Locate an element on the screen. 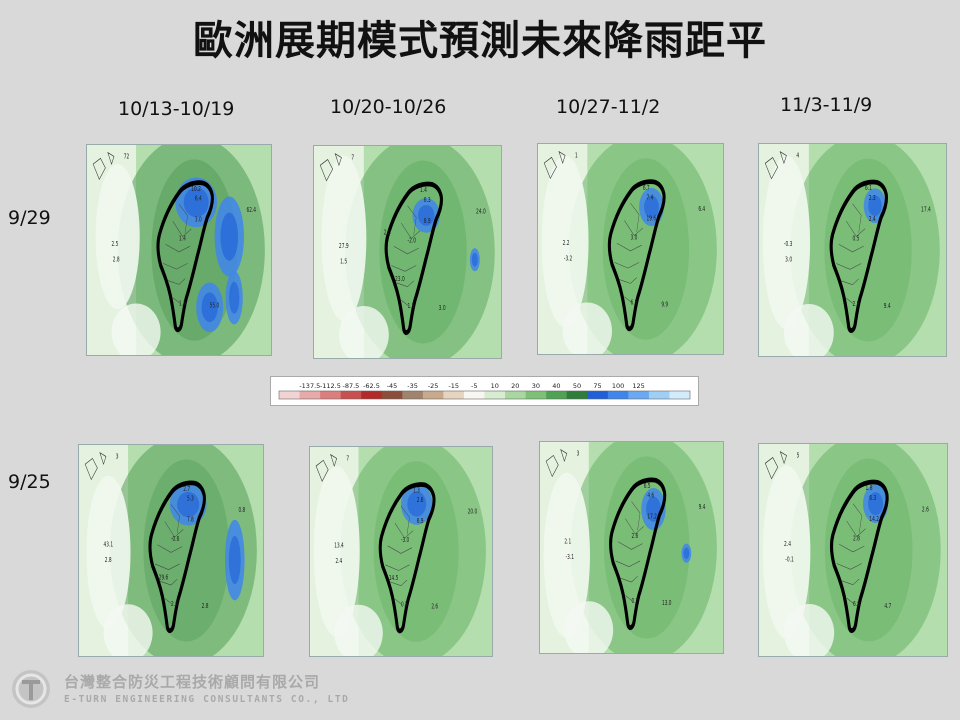  map-value-label: 72 is located at coordinates (126, 157).